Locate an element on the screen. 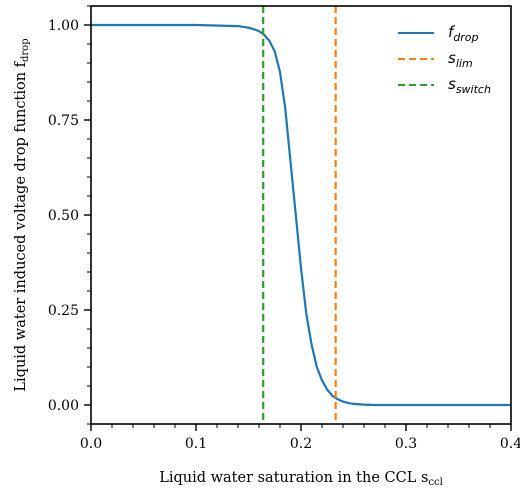 The height and width of the screenshot is (489, 520). y-tick-label-0: 0.00 is located at coordinates (63, 406).